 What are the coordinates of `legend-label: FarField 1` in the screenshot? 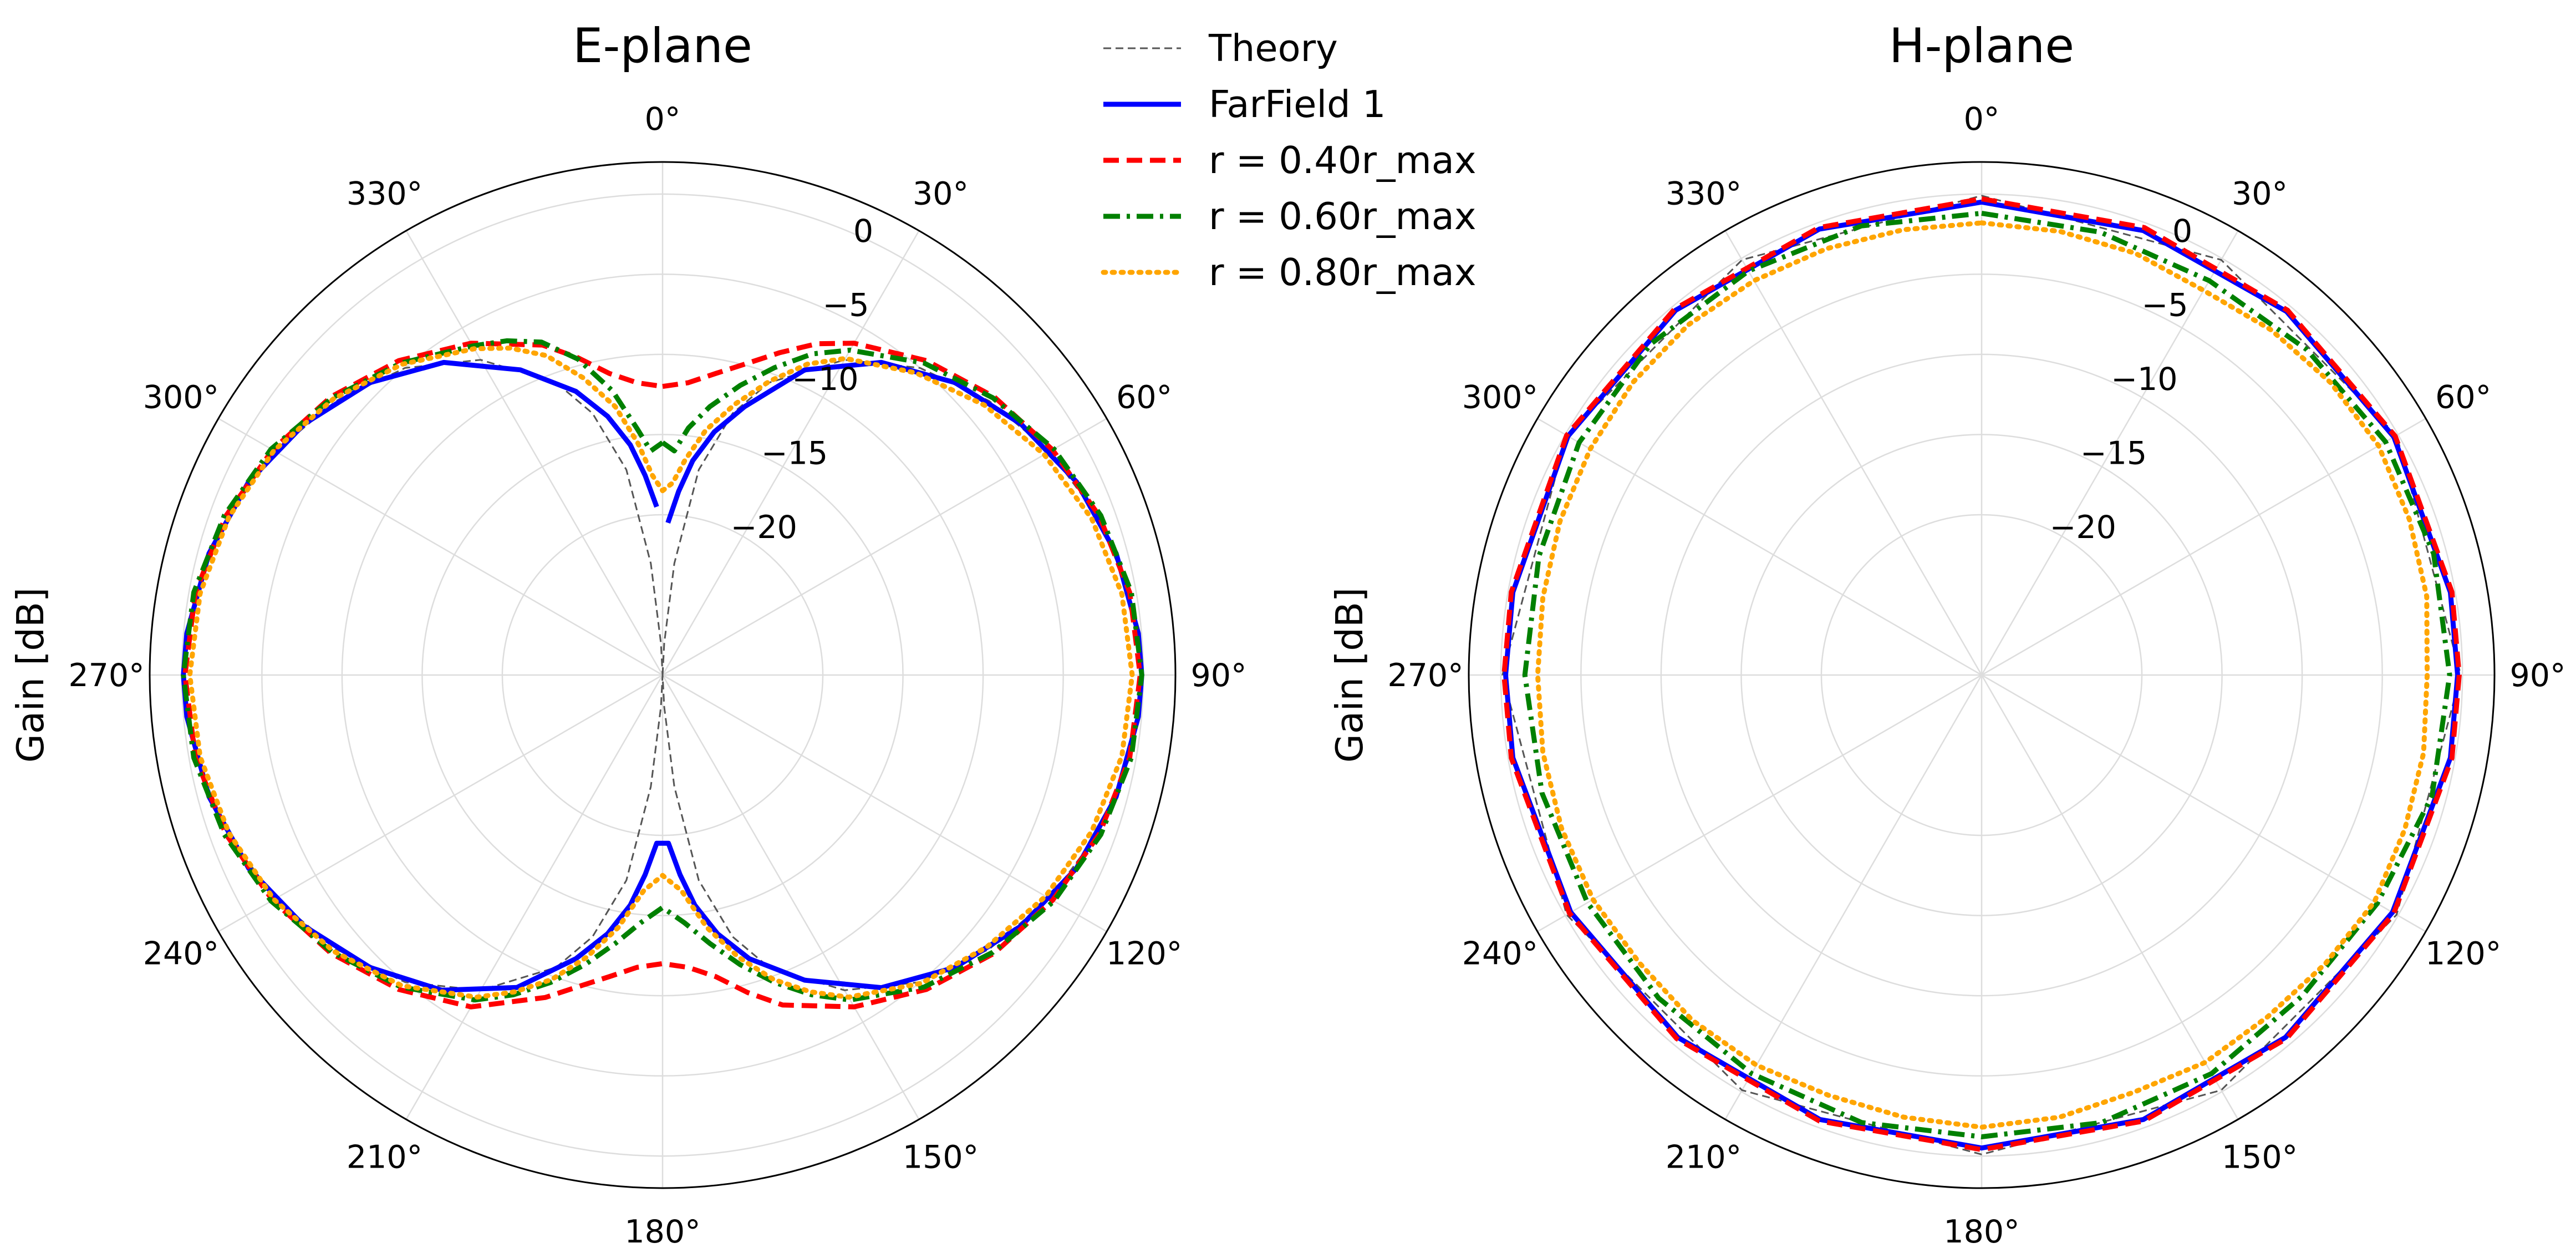 It's located at (1297, 105).